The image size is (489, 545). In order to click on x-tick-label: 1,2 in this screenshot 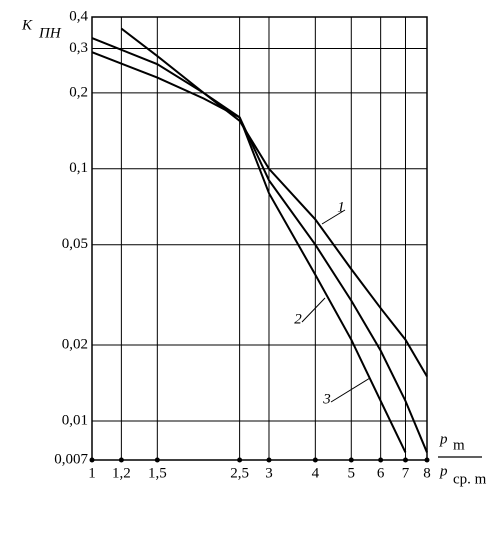, I will do `click(121, 473)`.